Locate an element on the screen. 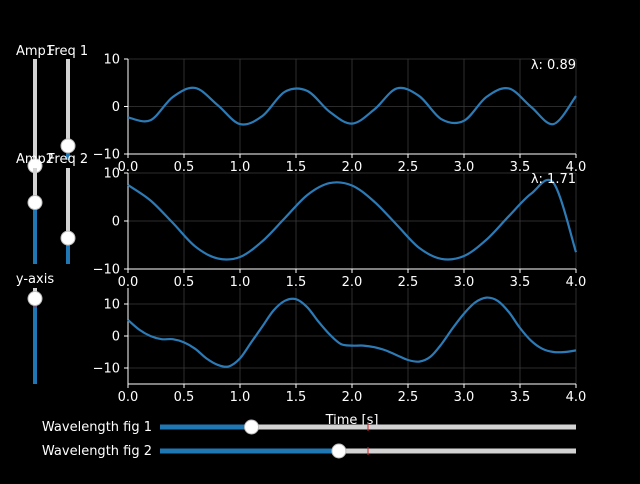 This screenshot has width=640, height=484. slider-label: Amp1 is located at coordinates (35, 51).